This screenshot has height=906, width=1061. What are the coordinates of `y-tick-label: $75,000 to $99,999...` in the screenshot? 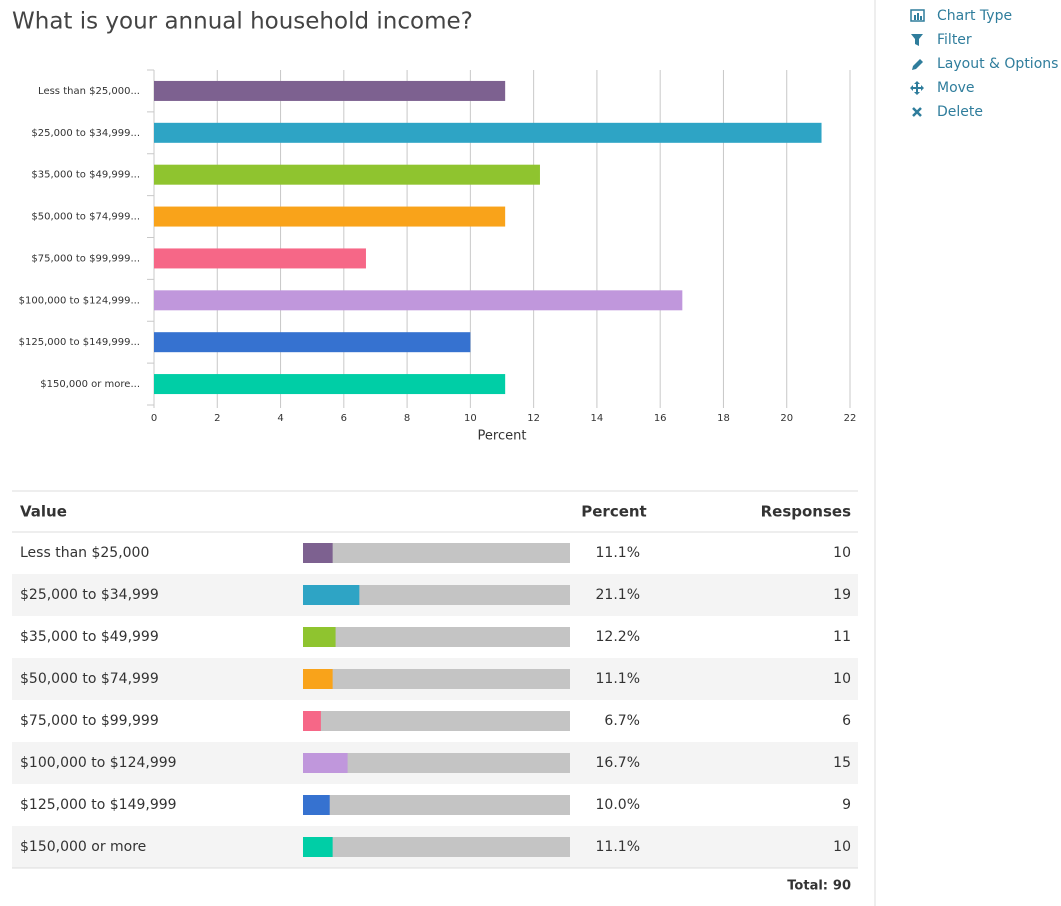 It's located at (85, 258).